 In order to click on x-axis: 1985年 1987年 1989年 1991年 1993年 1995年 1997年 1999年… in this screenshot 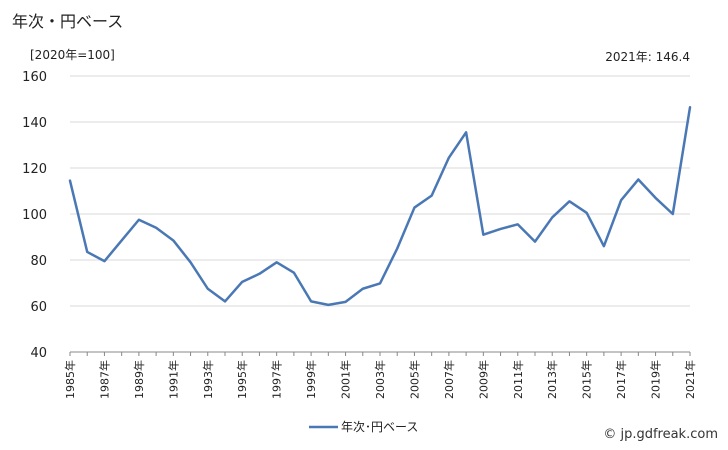, I will do `click(380, 375)`.